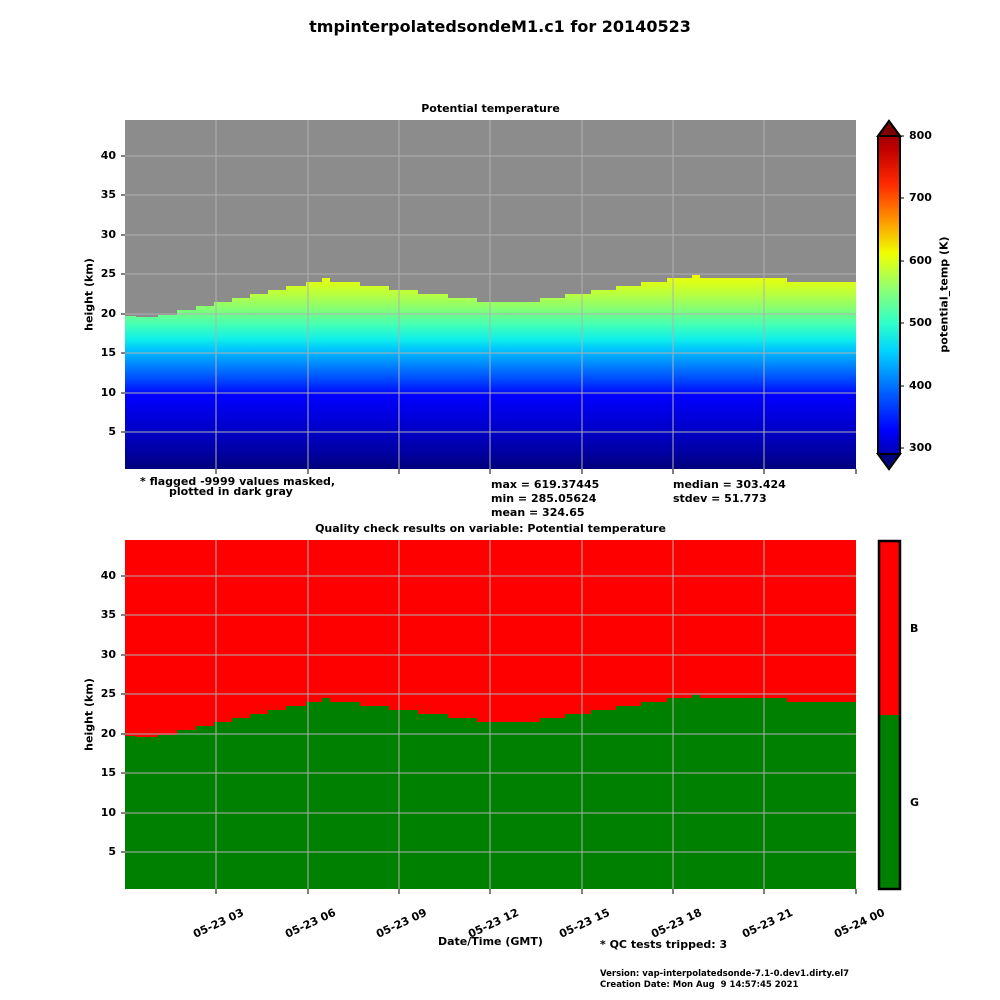 The height and width of the screenshot is (1000, 1000). Describe the element at coordinates (108, 575) in the screenshot. I see `bottom-ytick-40: 40` at that location.